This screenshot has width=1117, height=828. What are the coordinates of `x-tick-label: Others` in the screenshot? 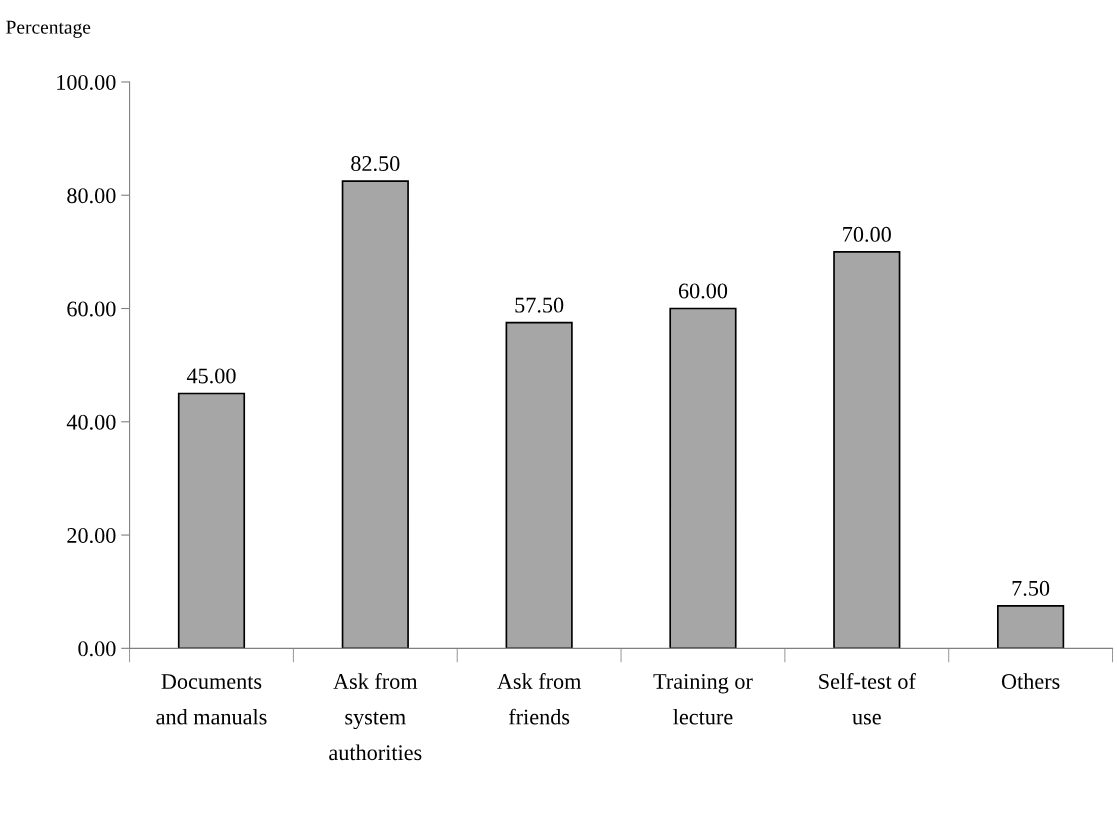 It's located at (1030, 681).